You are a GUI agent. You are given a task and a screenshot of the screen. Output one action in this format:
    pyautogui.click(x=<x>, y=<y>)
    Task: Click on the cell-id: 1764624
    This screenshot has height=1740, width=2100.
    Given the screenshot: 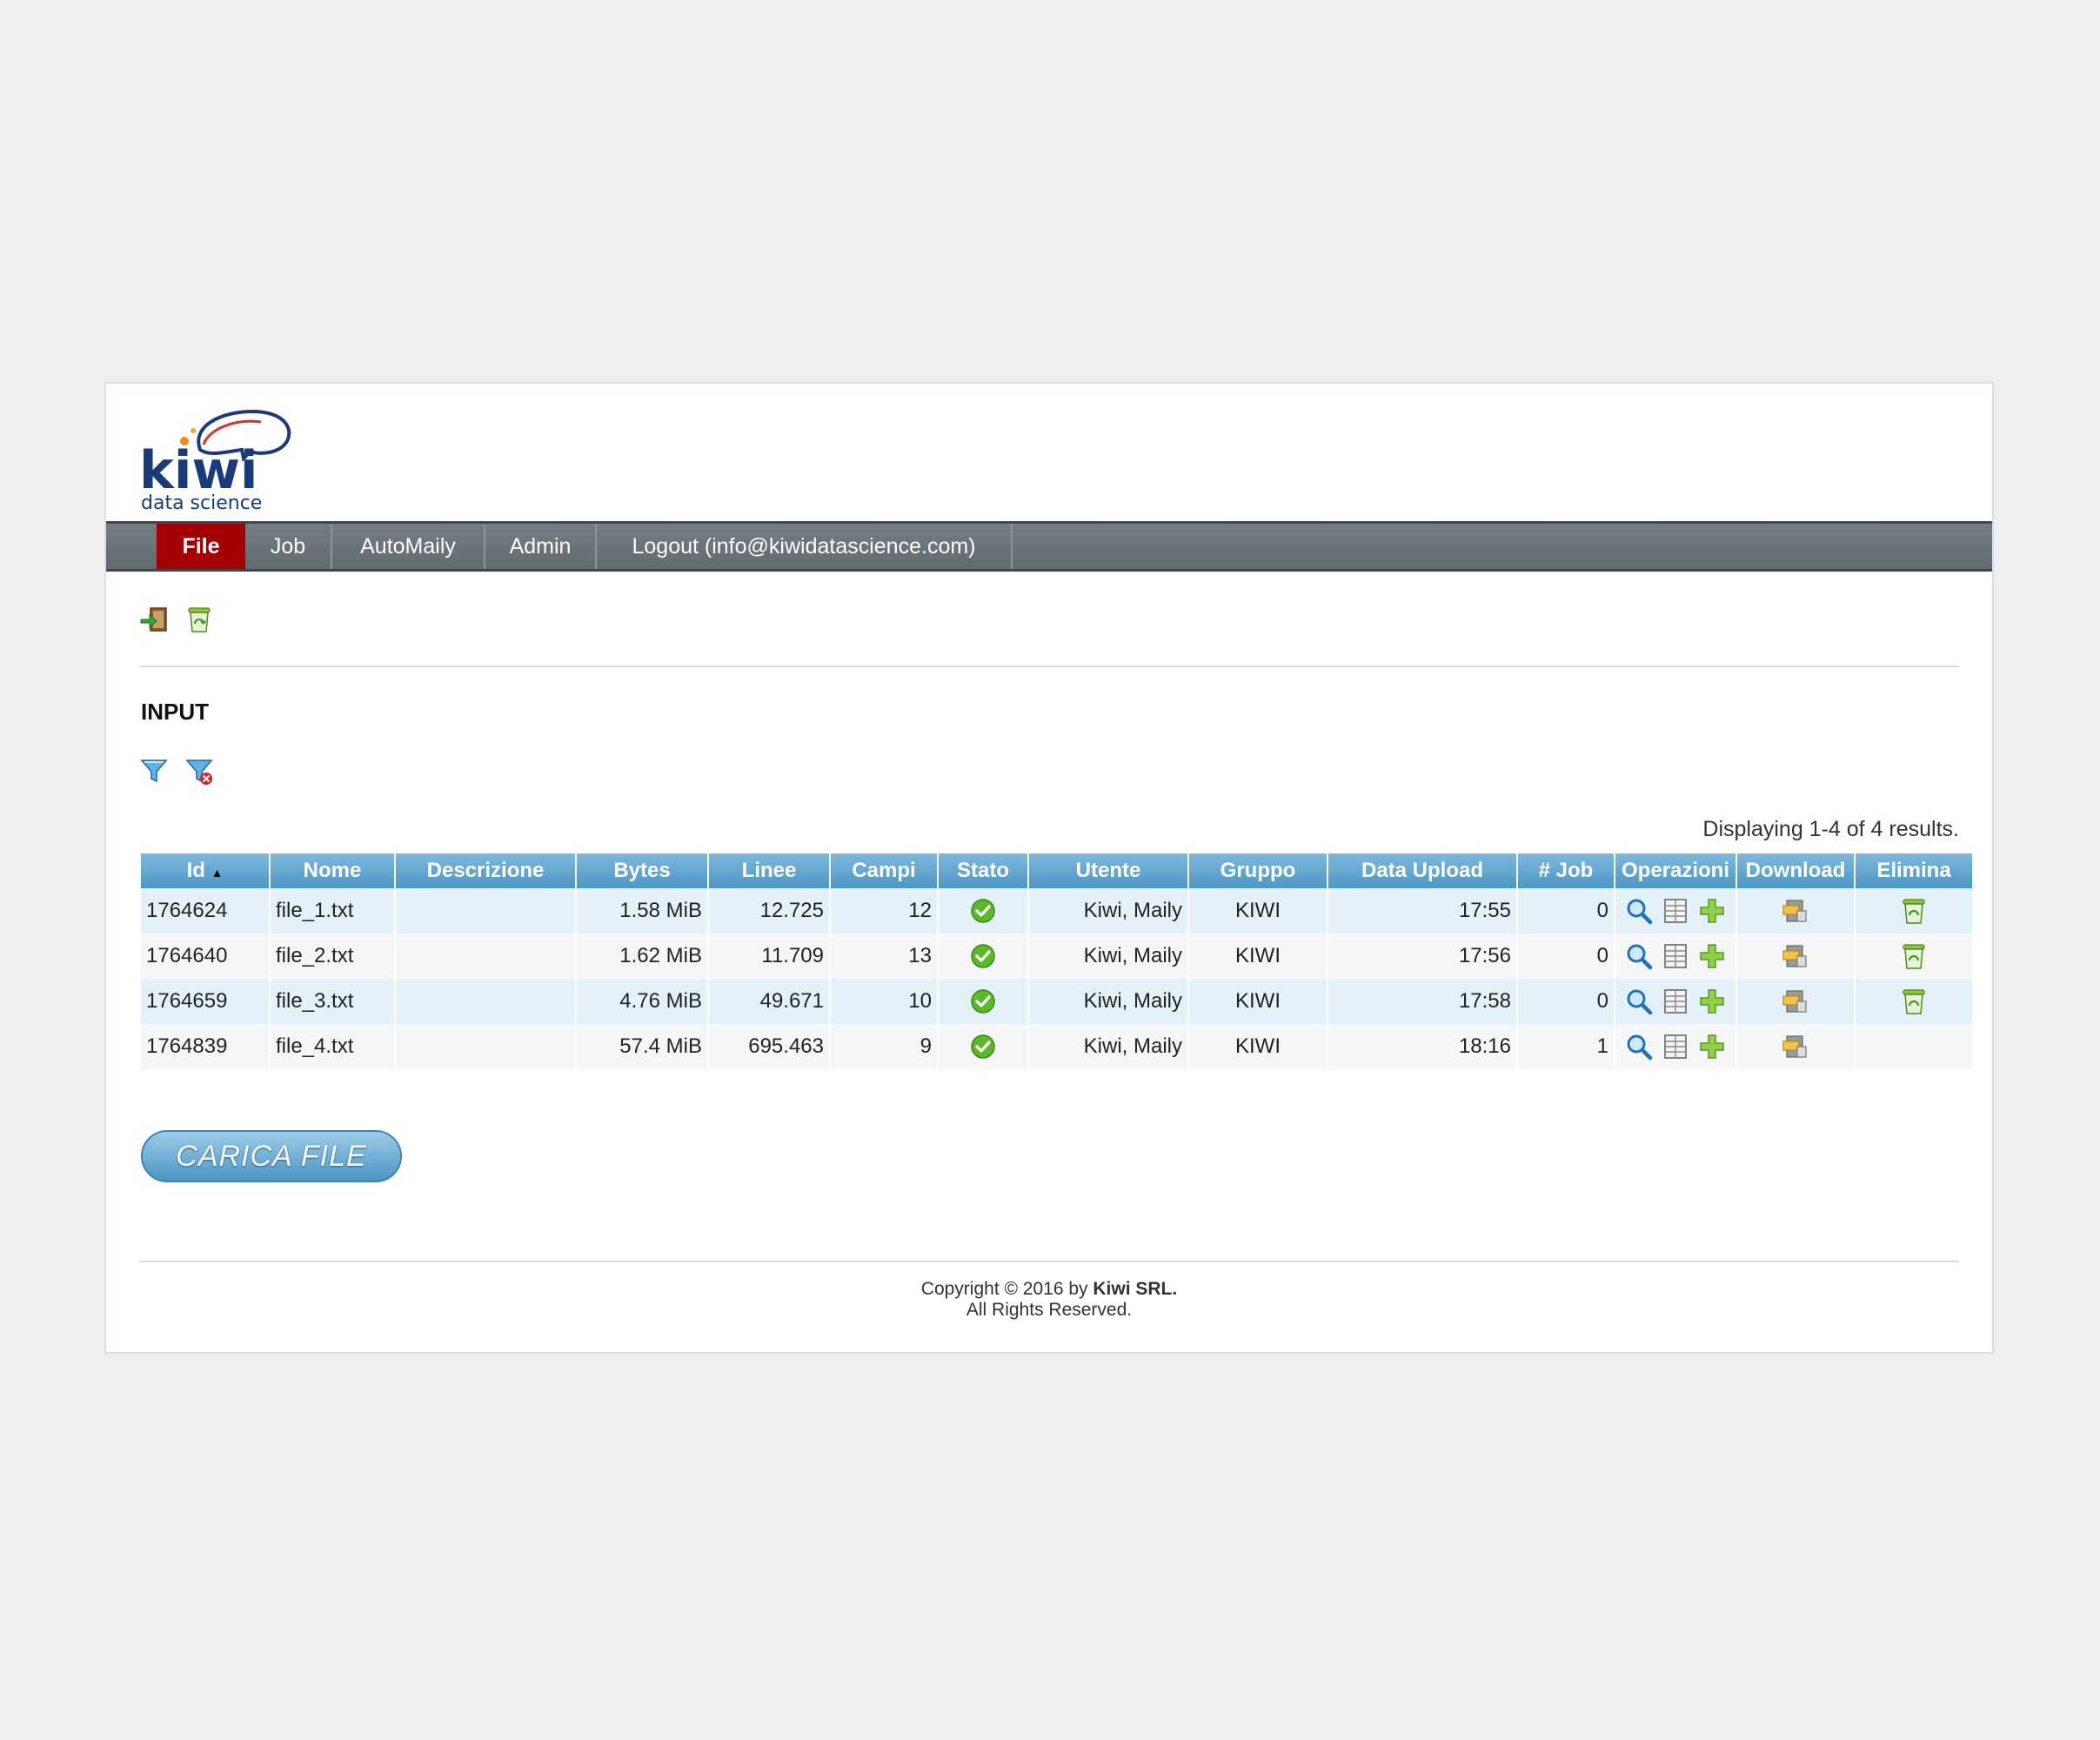 What is the action you would take?
    pyautogui.click(x=206, y=911)
    